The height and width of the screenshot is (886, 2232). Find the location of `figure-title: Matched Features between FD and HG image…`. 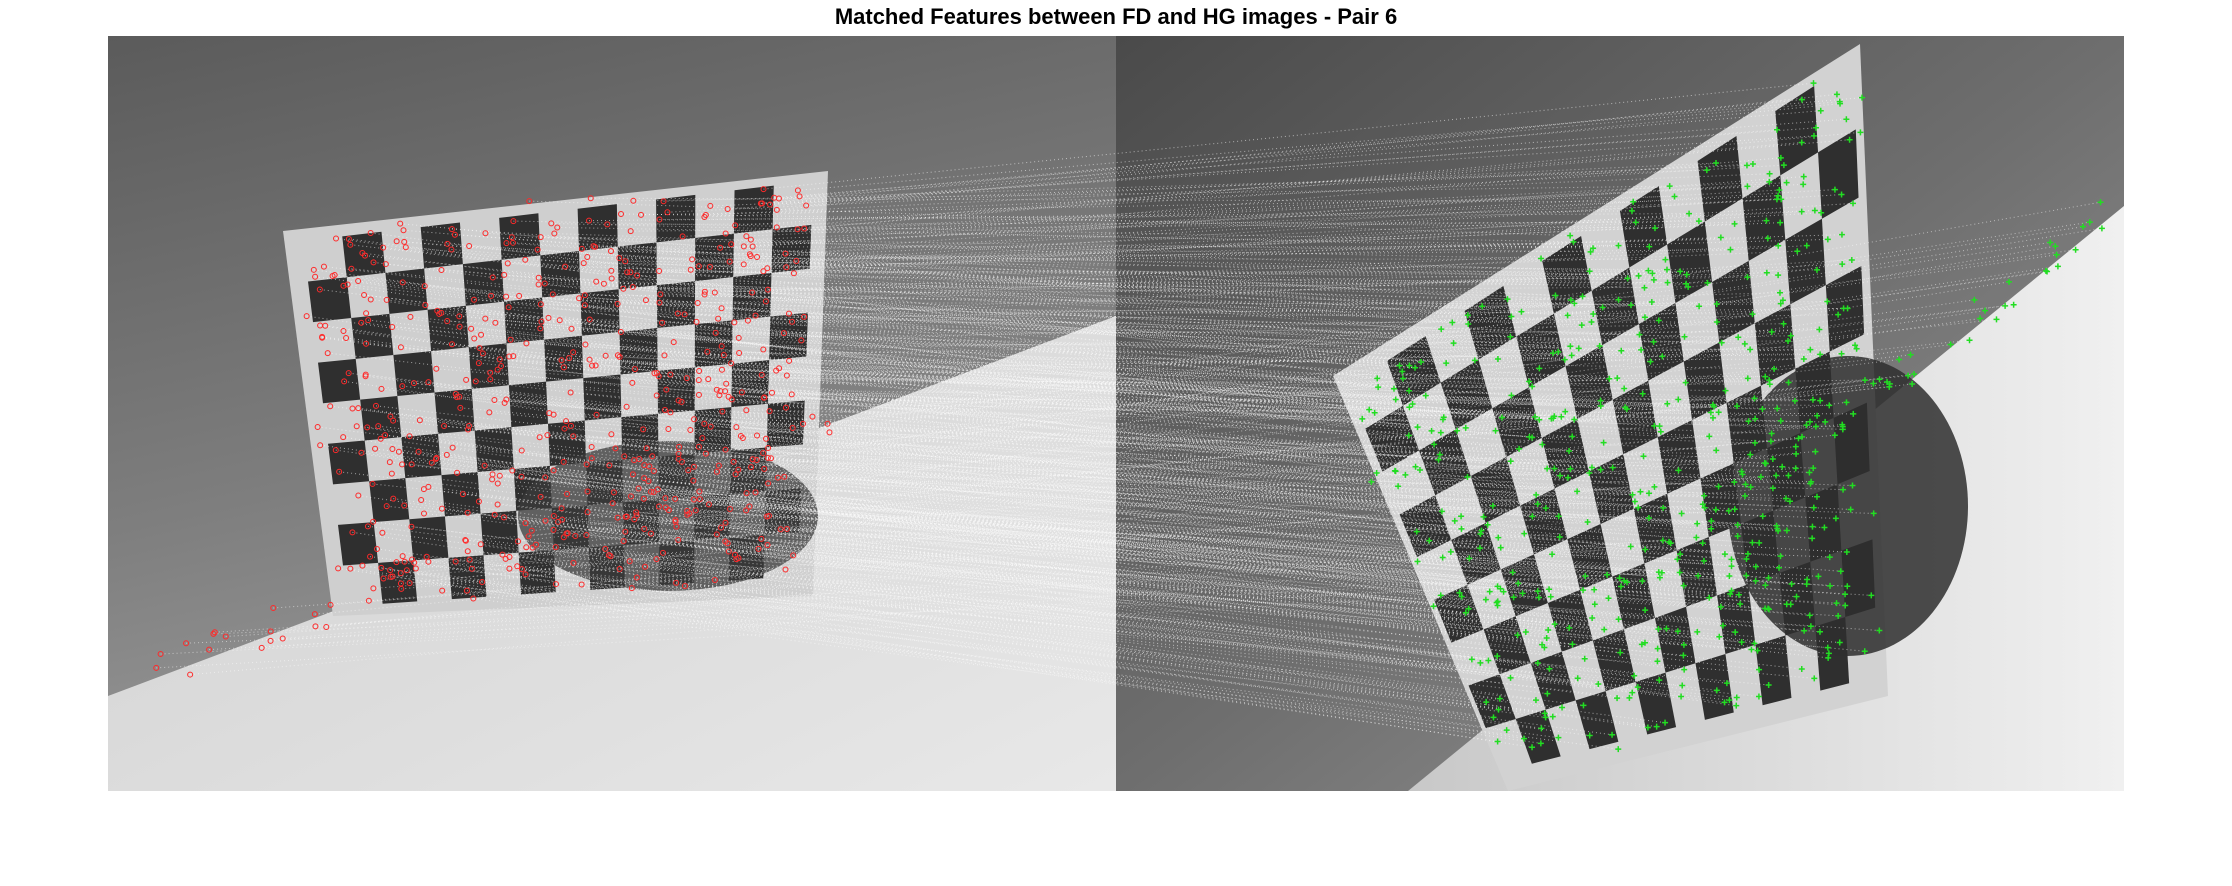

figure-title: Matched Features between FD and HG image… is located at coordinates (1116, 16).